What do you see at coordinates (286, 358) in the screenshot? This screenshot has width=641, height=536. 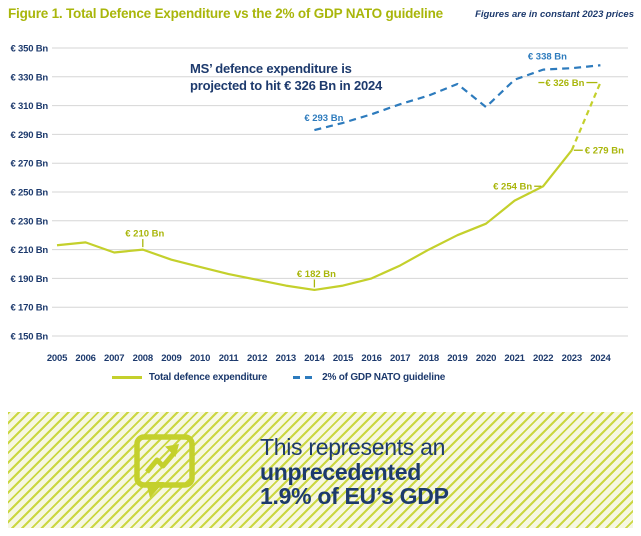 I see `x-axis-label: 2013` at bounding box center [286, 358].